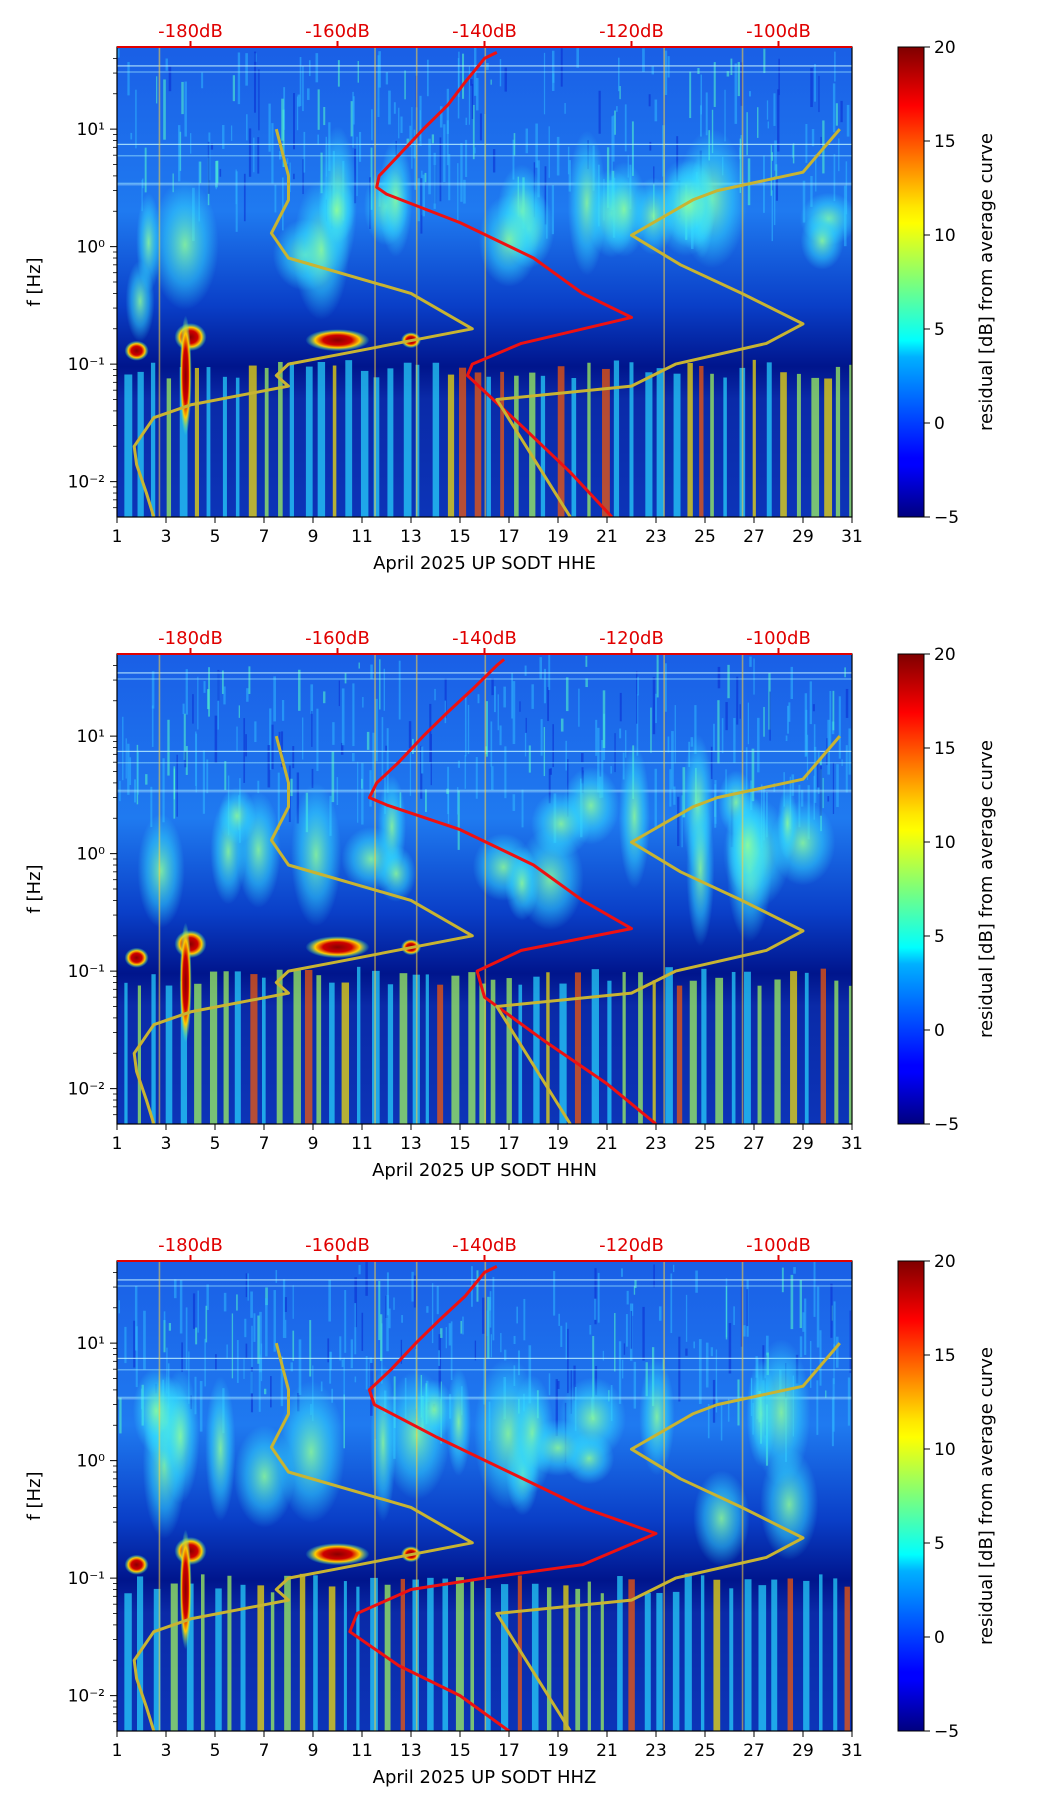  What do you see at coordinates (91, 130) in the screenshot?
I see `y-tick-label: 10¹` at bounding box center [91, 130].